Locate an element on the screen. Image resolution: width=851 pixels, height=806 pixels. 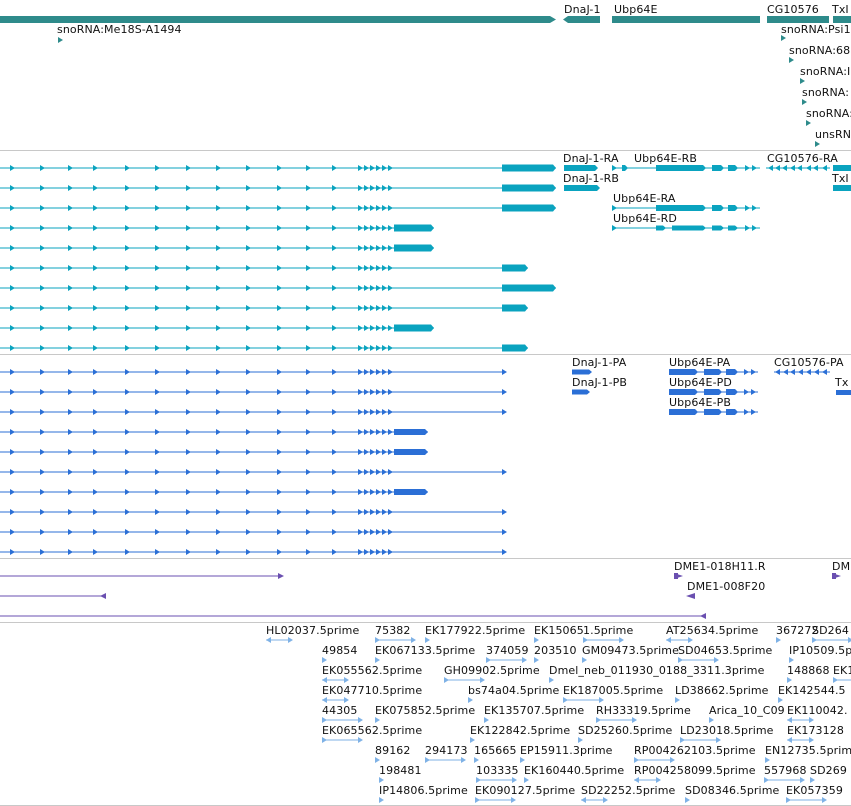
exon-block-txi is located at coordinates (842, 168).